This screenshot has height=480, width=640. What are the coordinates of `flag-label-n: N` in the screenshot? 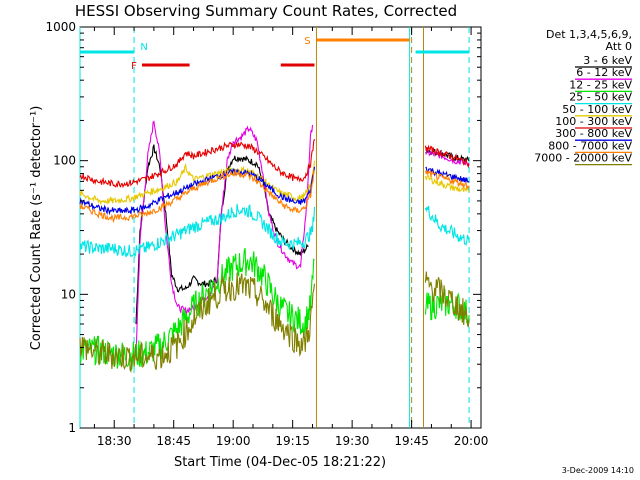 It's located at (143, 47).